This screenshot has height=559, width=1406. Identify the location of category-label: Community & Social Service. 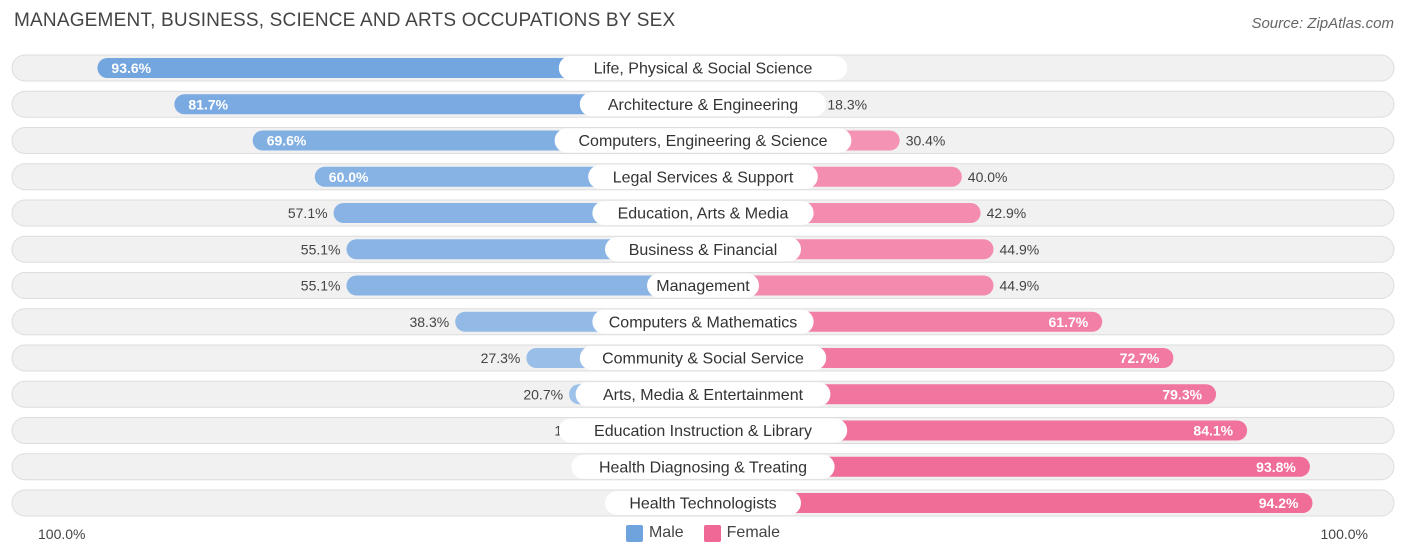
(703, 359).